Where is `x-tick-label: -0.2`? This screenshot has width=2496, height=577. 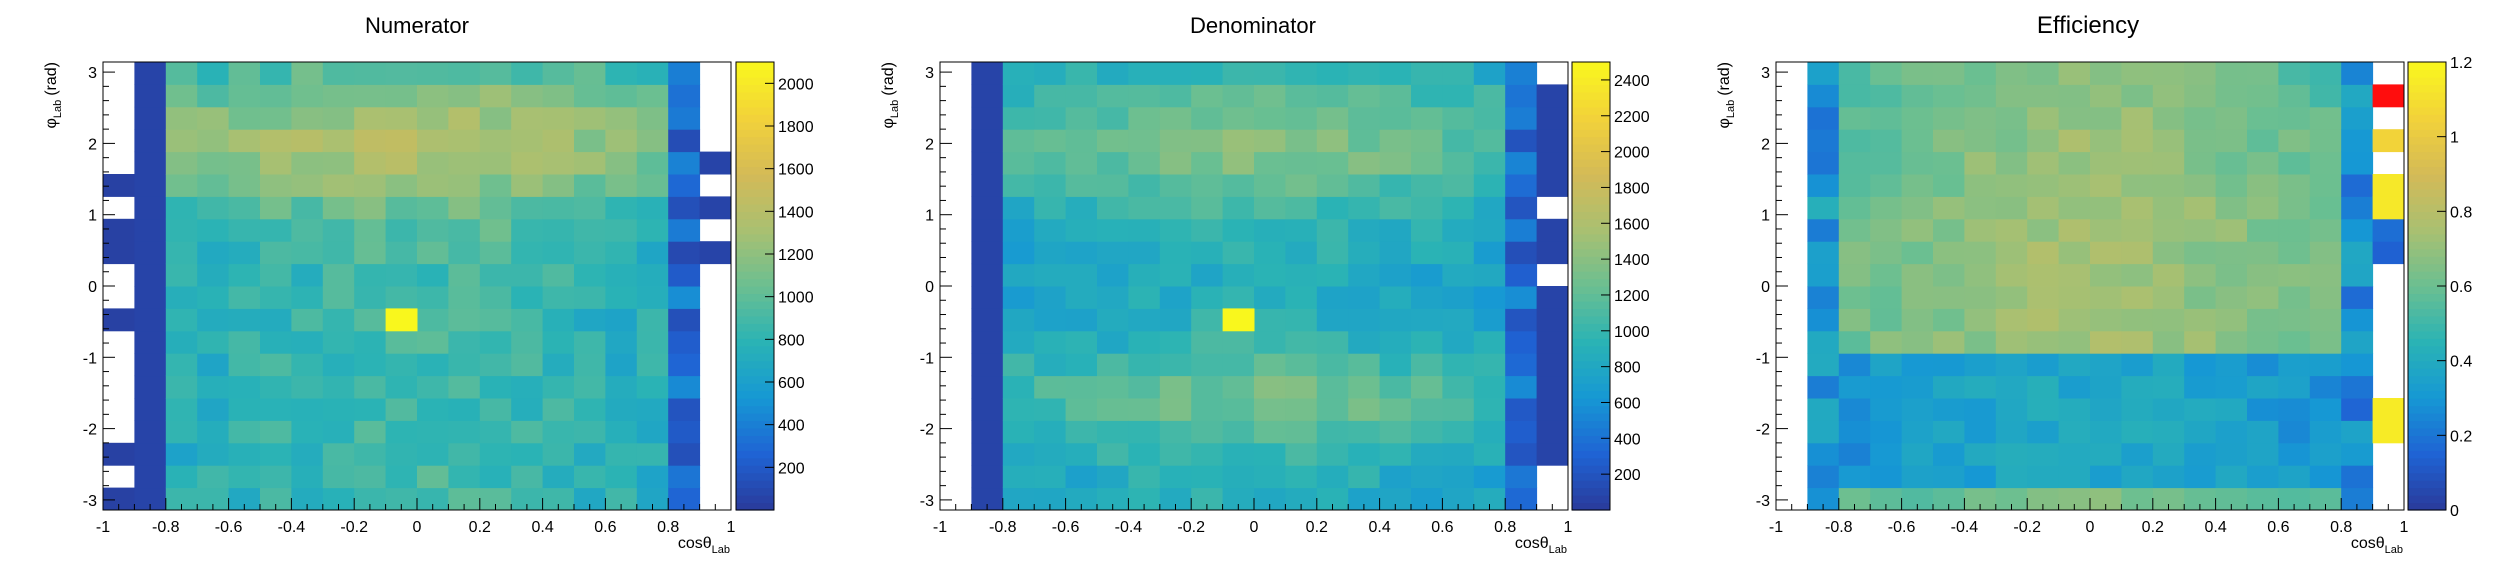 x-tick-label: -0.2 is located at coordinates (354, 527).